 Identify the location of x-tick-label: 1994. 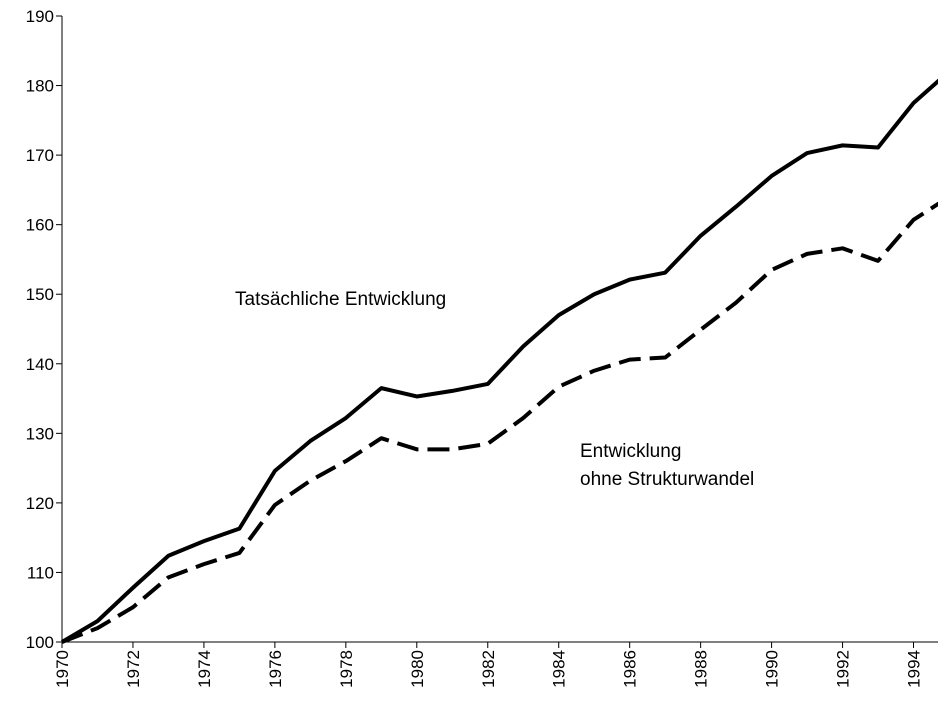
(914, 669).